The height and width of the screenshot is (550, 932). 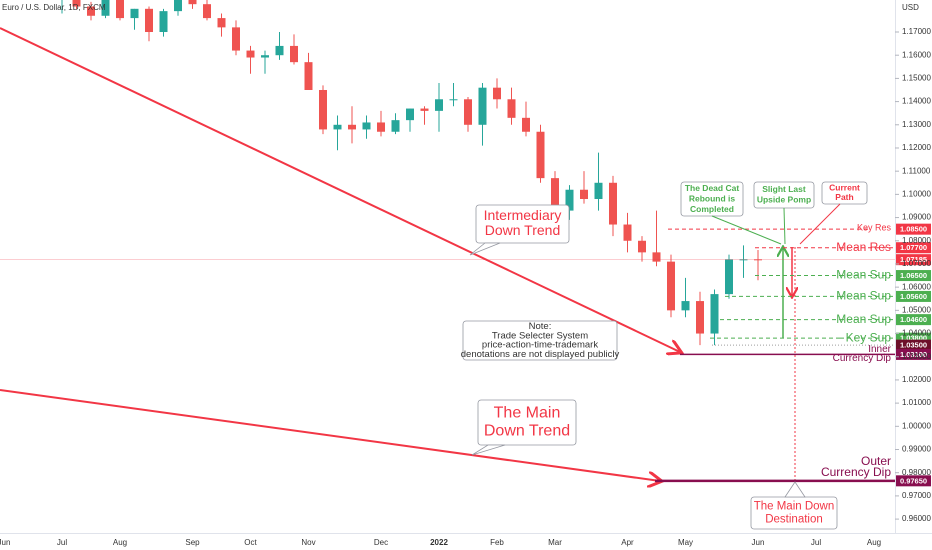 What do you see at coordinates (856, 472) in the screenshot?
I see `level-label: Currency Dip` at bounding box center [856, 472].